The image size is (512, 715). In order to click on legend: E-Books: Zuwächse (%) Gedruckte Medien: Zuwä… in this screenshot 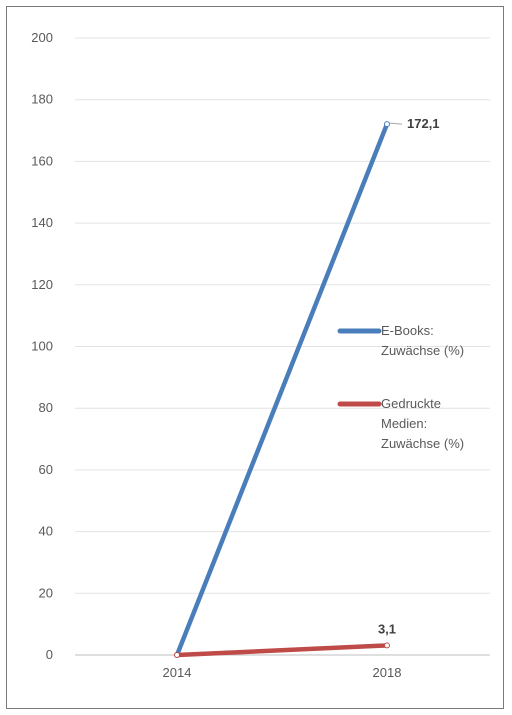, I will do `click(400, 387)`.